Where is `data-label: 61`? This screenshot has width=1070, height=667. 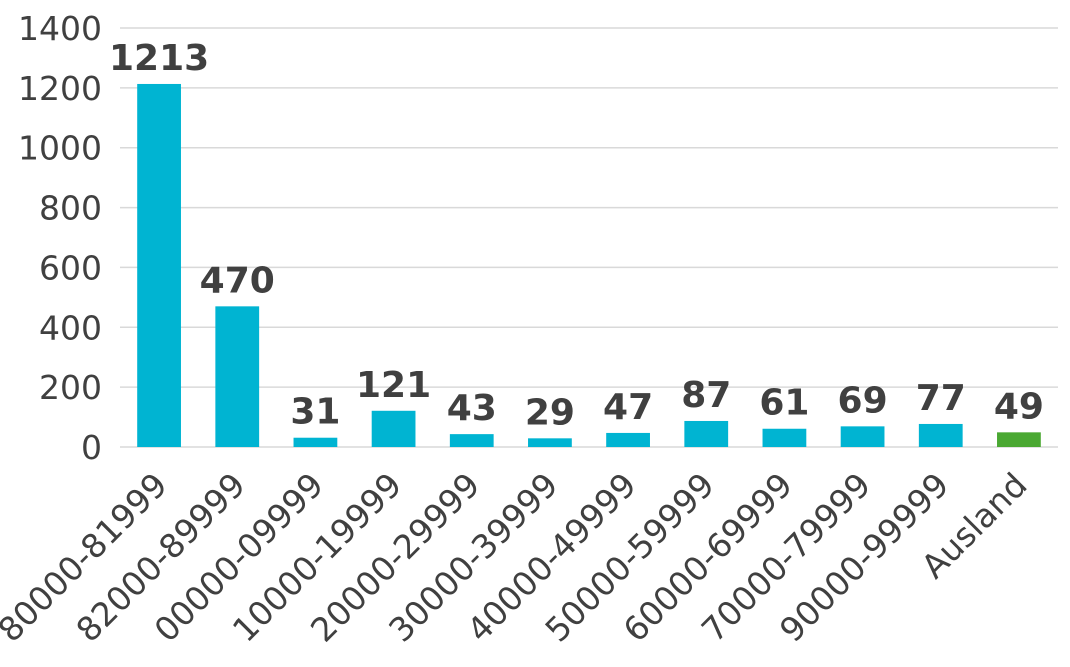
data-label: 61 is located at coordinates (784, 403).